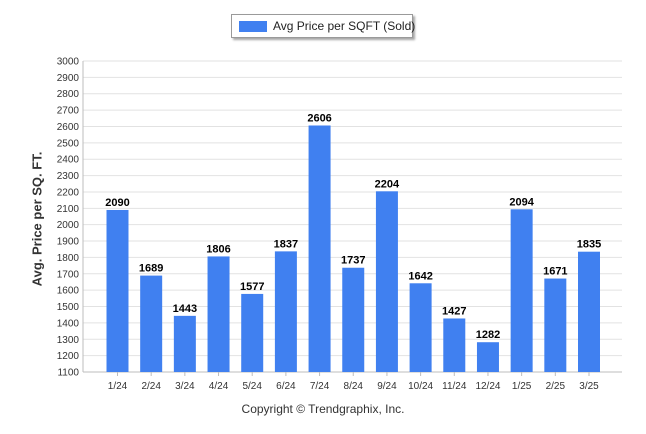 The image size is (646, 434). Describe the element at coordinates (68, 291) in the screenshot. I see `y-tick-label: 1600` at that location.